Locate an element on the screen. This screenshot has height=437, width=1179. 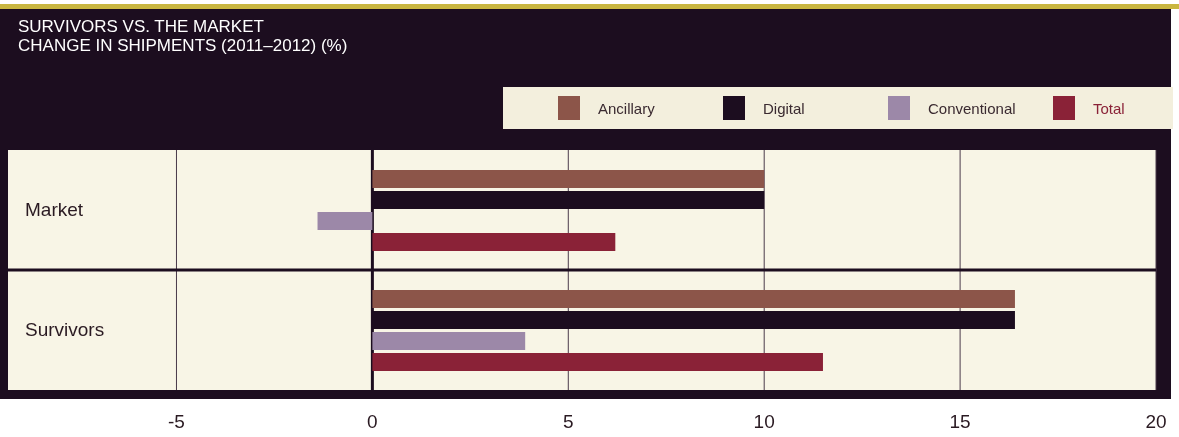
legend-label: Digital is located at coordinates (784, 108).